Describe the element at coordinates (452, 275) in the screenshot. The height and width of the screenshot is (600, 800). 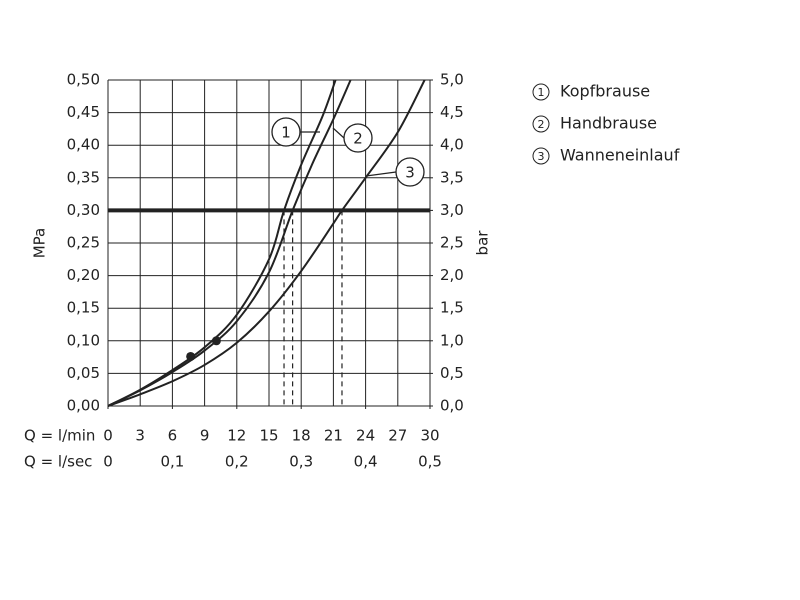
I see `y2-tick-label: 2,0` at that location.